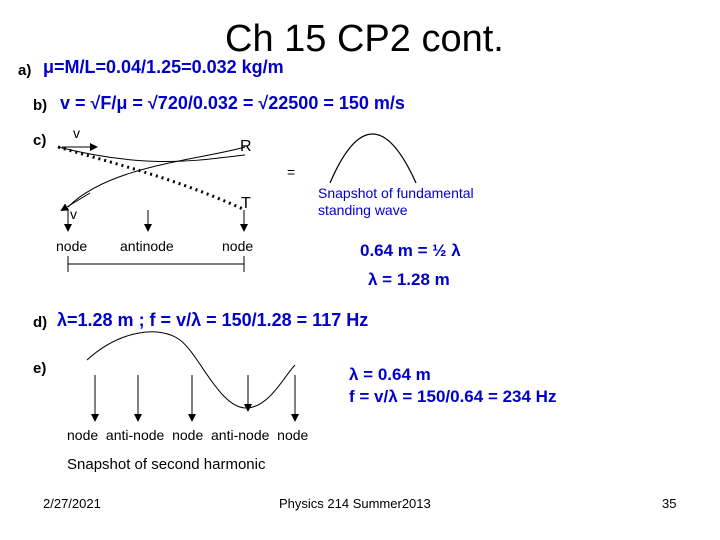  What do you see at coordinates (373, 158) in the screenshot?
I see `fundamental-wave-arc` at bounding box center [373, 158].